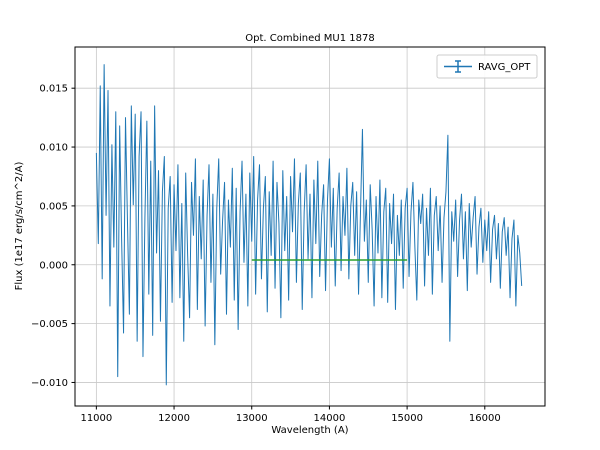 The image size is (600, 450). I want to click on x-tick-label: 15000, so click(407, 418).